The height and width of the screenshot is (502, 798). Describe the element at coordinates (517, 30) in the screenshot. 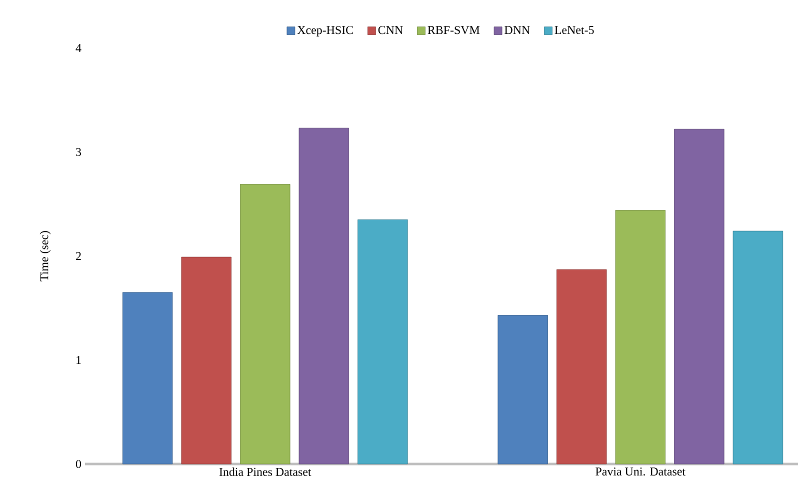

I see `legend-label: DNN` at that location.